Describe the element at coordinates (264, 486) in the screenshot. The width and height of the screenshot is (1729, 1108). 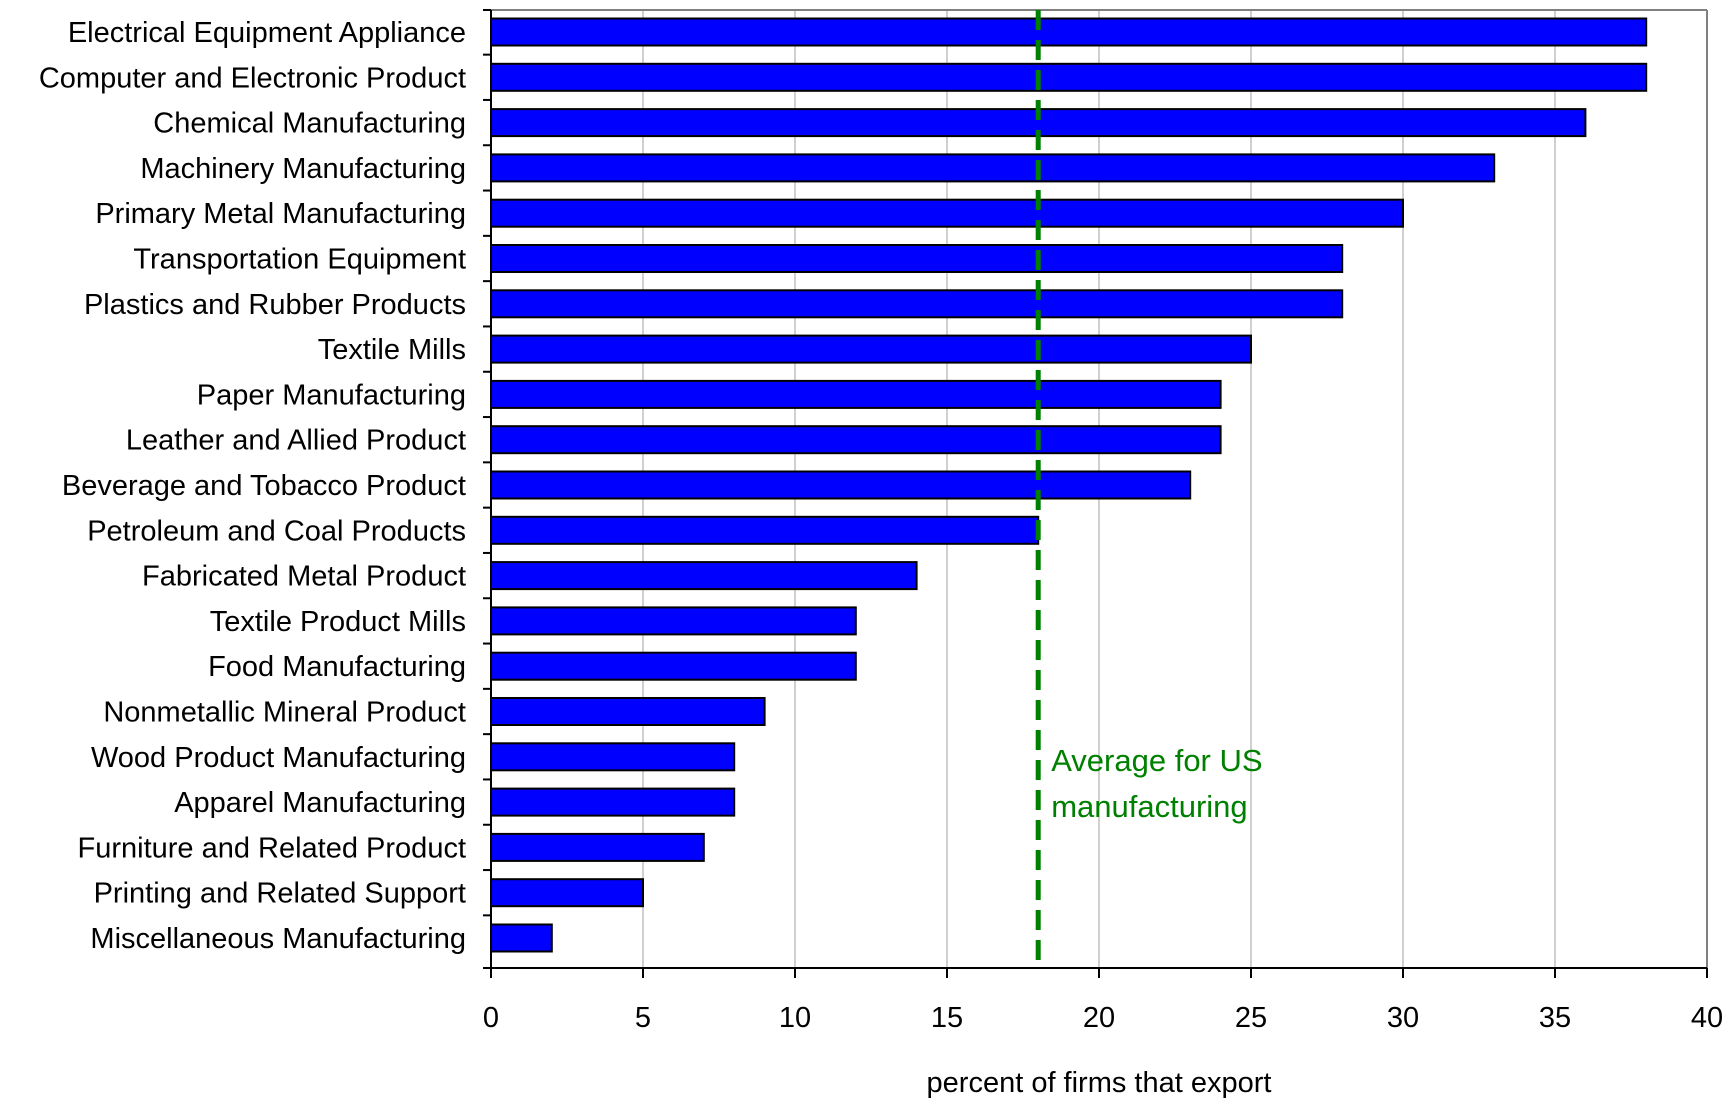
I see `category-label: Beverage and Tobacco Product` at that location.